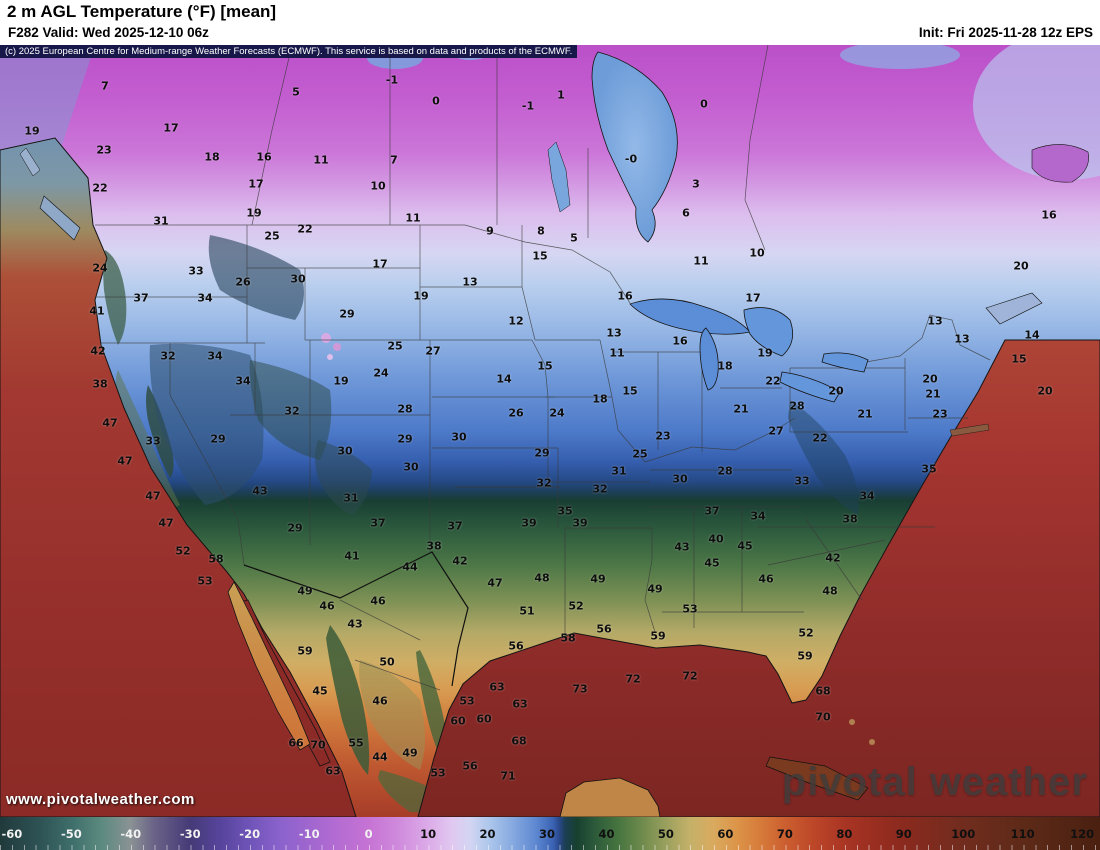 The image size is (1100, 850). I want to click on watermark-url: www.pivotalweather.com, so click(100, 799).